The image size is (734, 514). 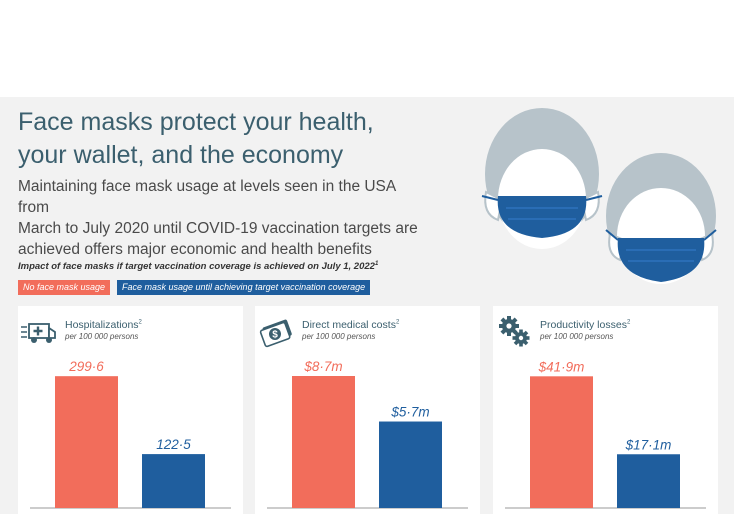 I want to click on direct-medical-costs-chart: $8·7m $5·7m, so click(x=367, y=434).